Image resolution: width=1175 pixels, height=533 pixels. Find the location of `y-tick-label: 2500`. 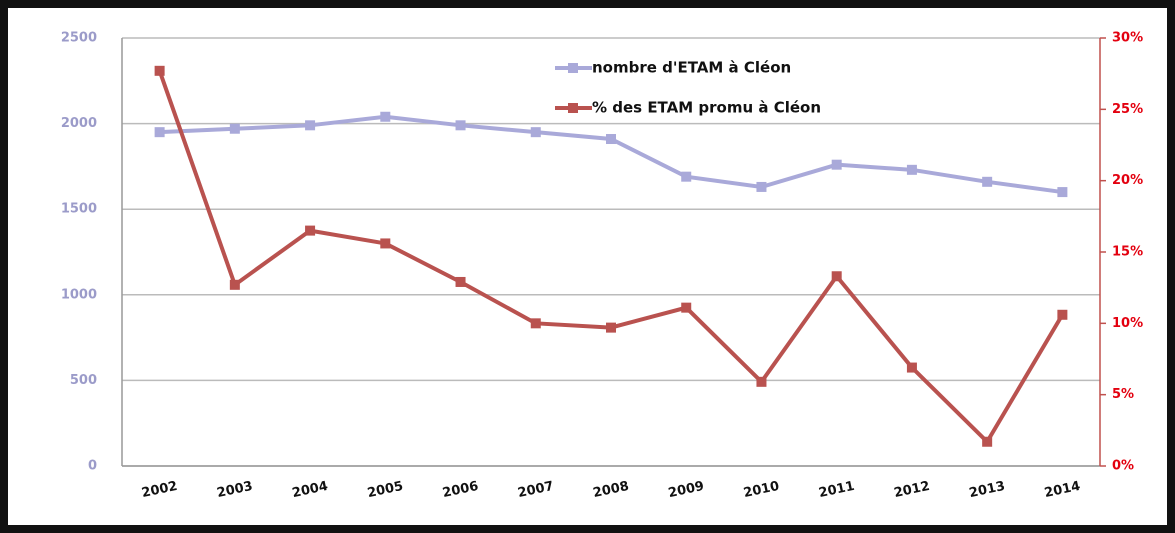

y-tick-label: 2500 is located at coordinates (79, 38).